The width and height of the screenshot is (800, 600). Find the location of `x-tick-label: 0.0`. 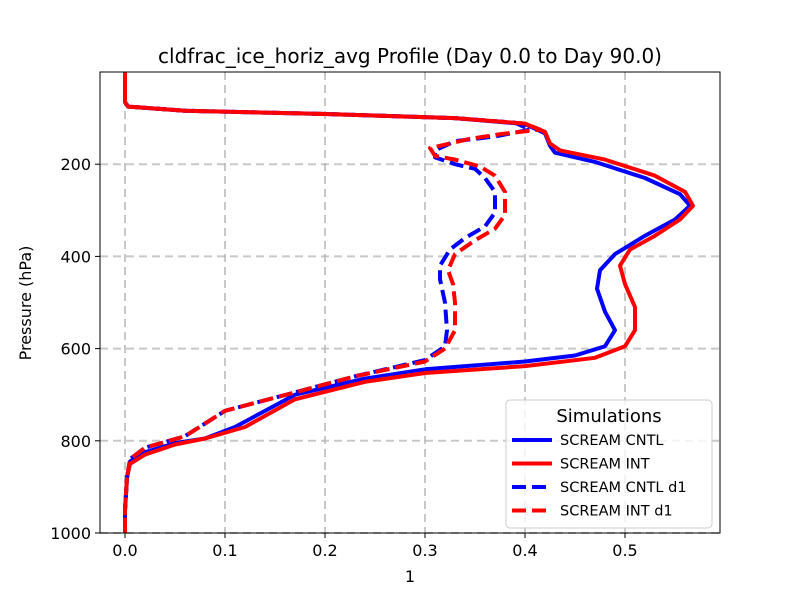

x-tick-label: 0.0 is located at coordinates (124, 550).